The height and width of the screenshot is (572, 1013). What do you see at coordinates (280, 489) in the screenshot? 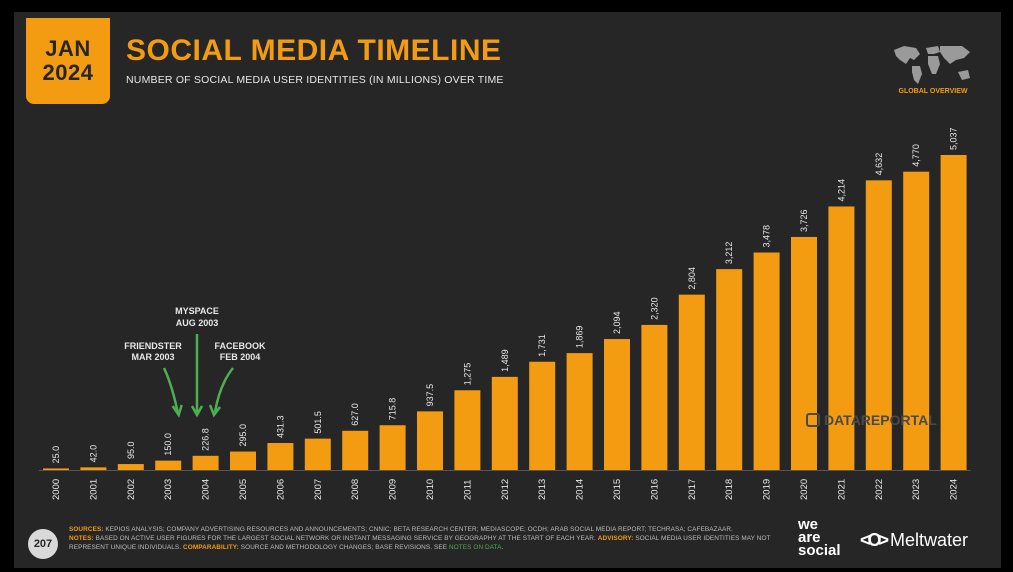
I see `x-tick-2006: 2006` at bounding box center [280, 489].